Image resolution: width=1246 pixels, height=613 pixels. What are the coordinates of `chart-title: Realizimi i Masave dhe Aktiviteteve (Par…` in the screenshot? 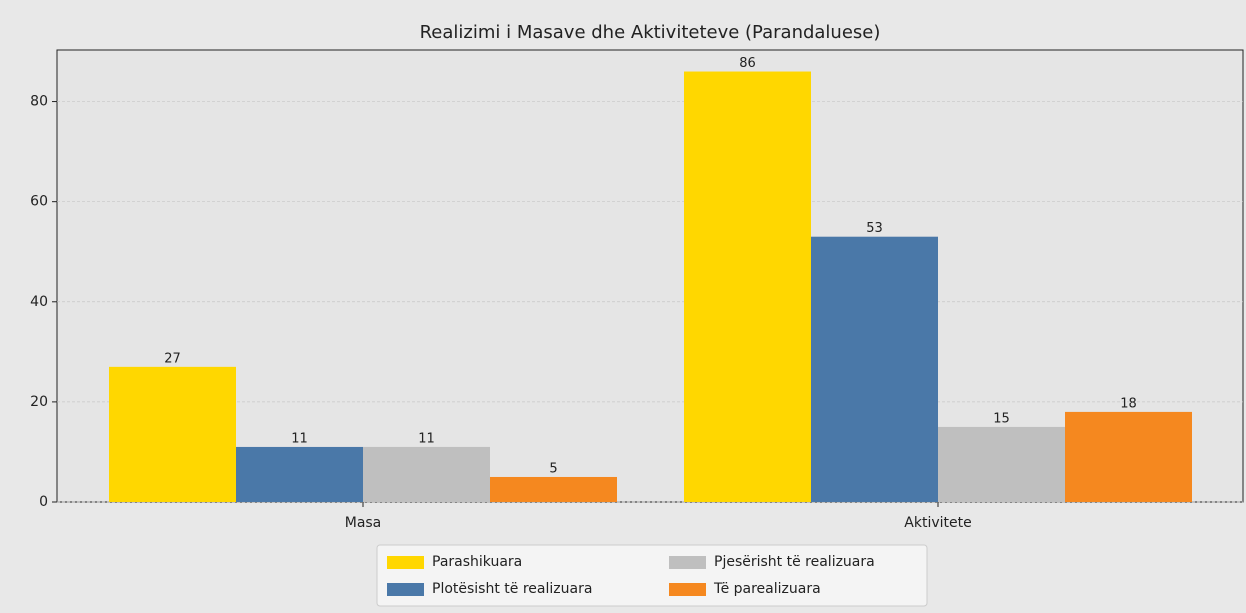 It's located at (650, 32).